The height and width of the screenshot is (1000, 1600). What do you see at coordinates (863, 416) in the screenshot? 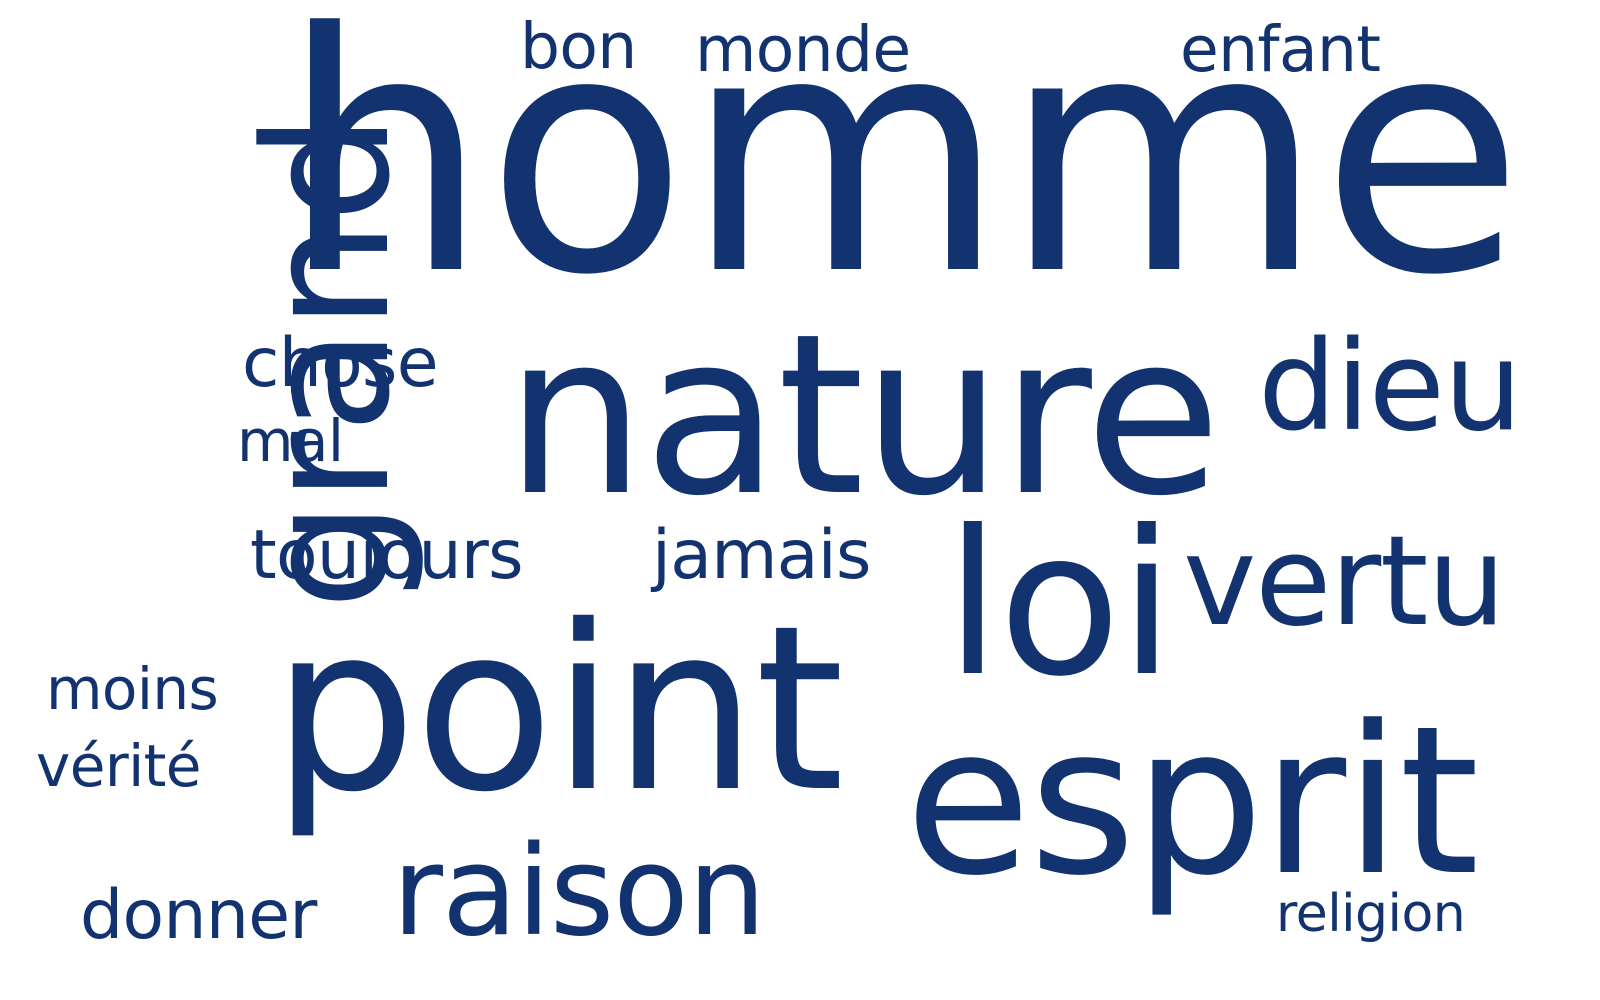
I see `word-nature: nature` at bounding box center [863, 416].